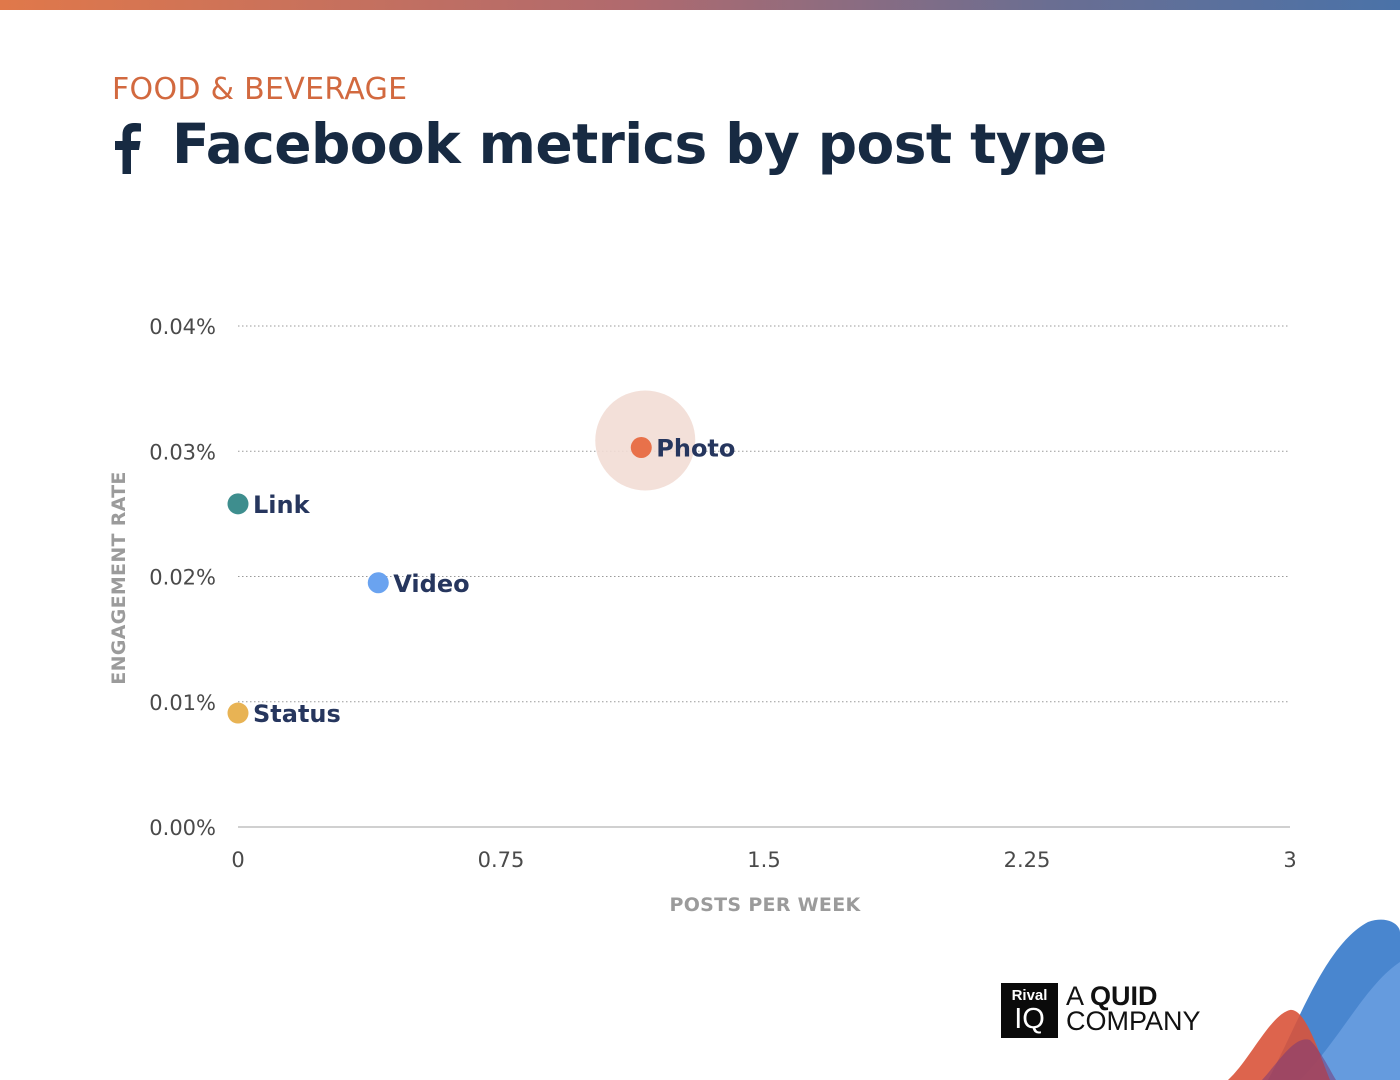 The image size is (1400, 1080). I want to click on page-title: Facebook metrics by post type, so click(639, 144).